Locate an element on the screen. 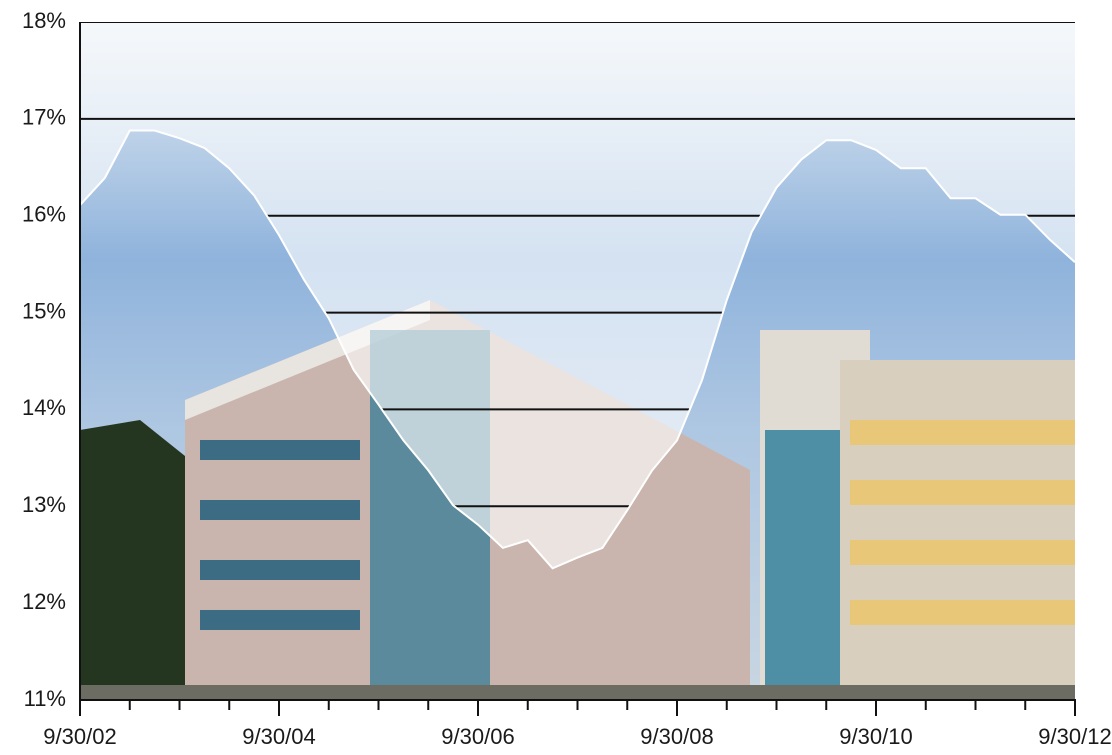 This screenshot has height=755, width=1112. y-tick-label: 18% is located at coordinates (44, 20).